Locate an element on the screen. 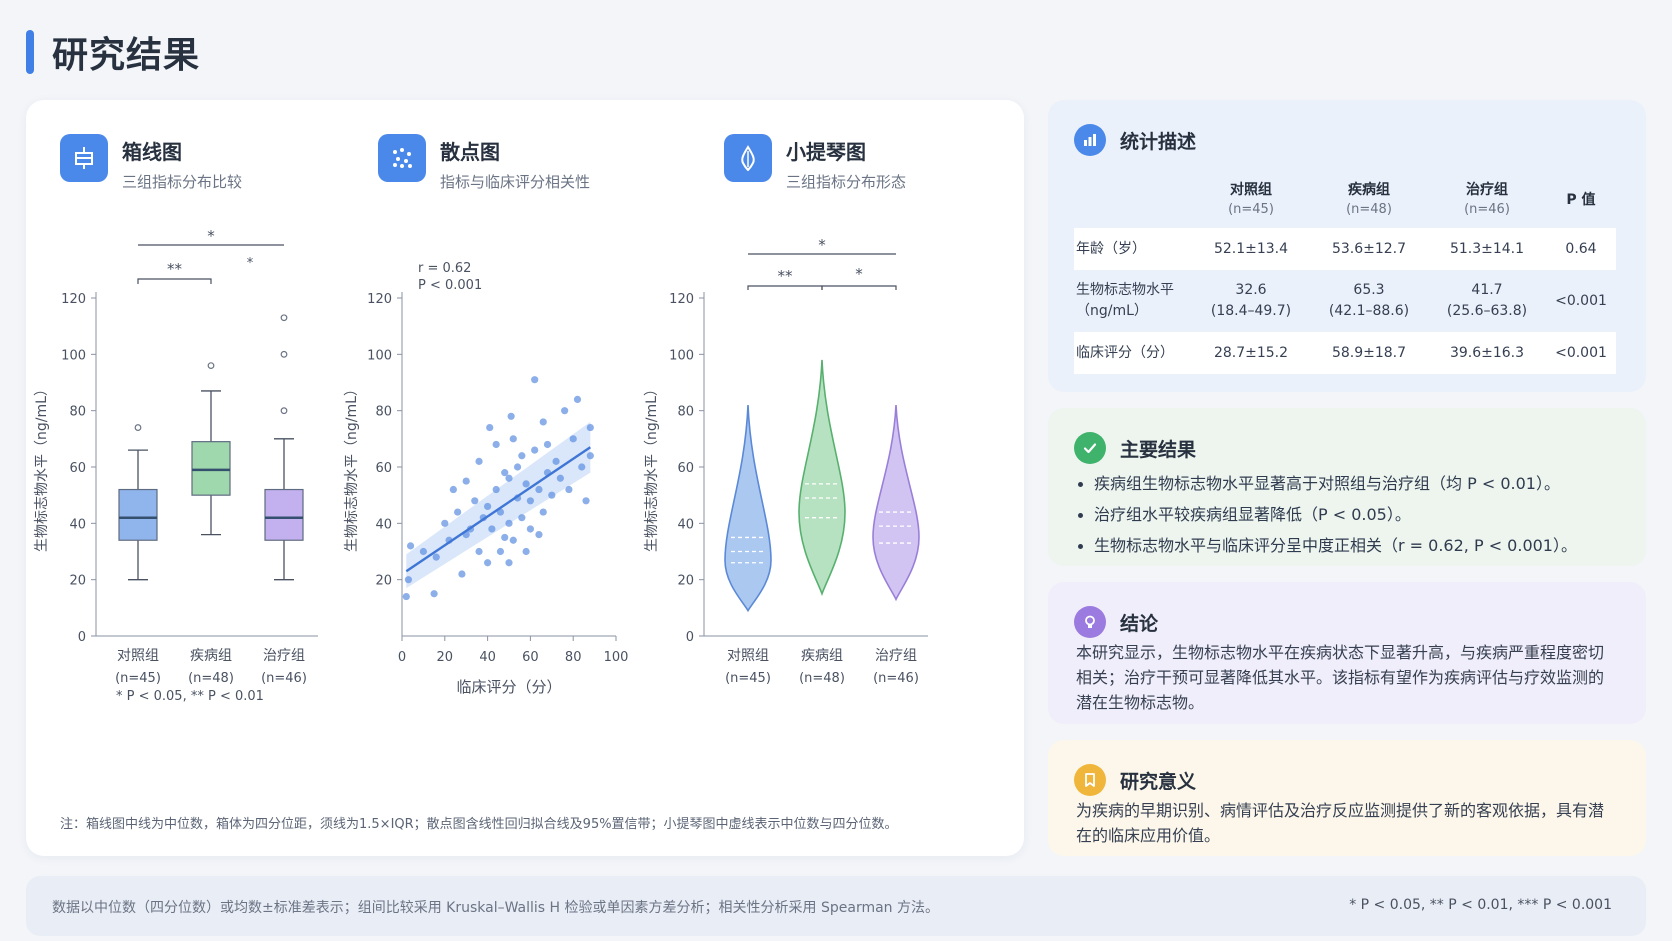  table-cell: 65.3 (42.1–88.6) is located at coordinates (1369, 300).